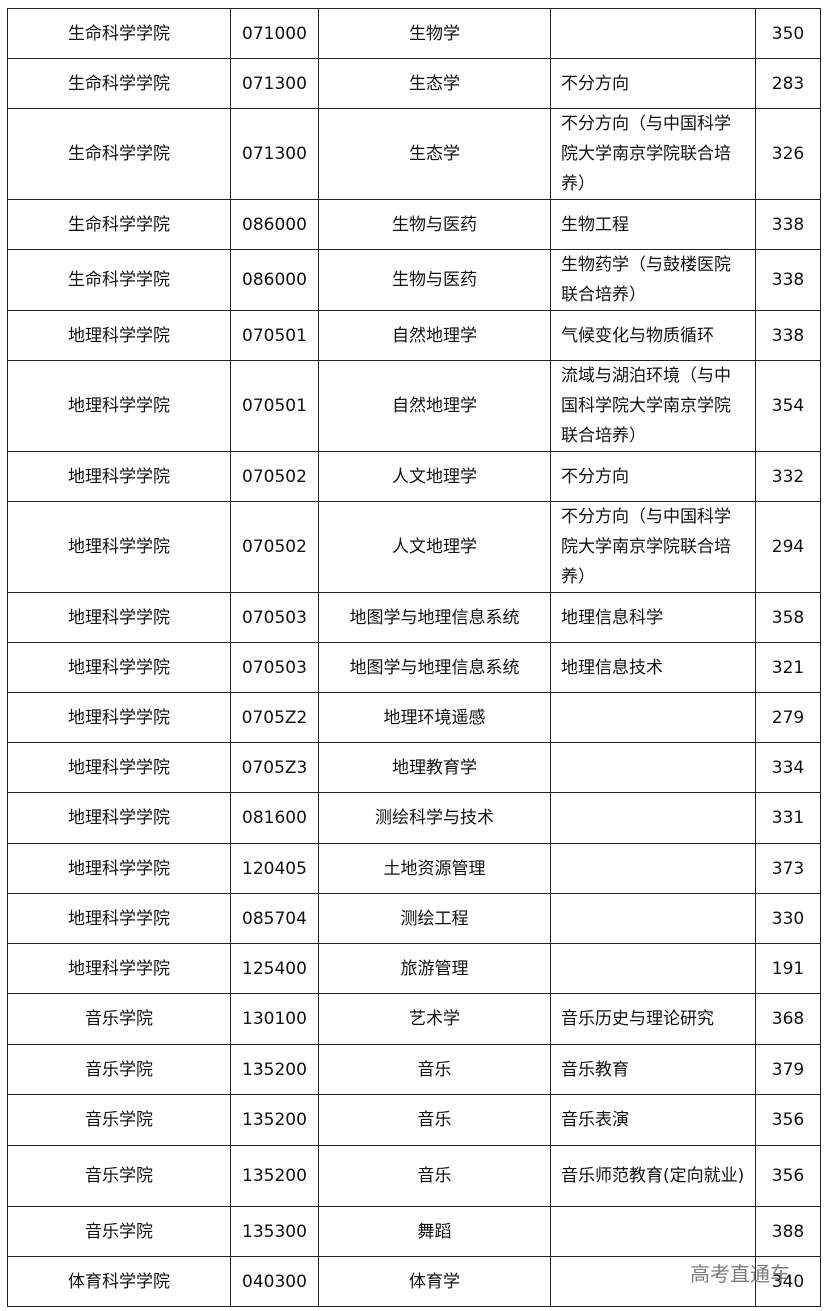 This screenshot has width=826, height=1311. I want to click on table-row: 音乐学院 130100 艺术学 音乐历史与理论研究 368, so click(414, 1019).